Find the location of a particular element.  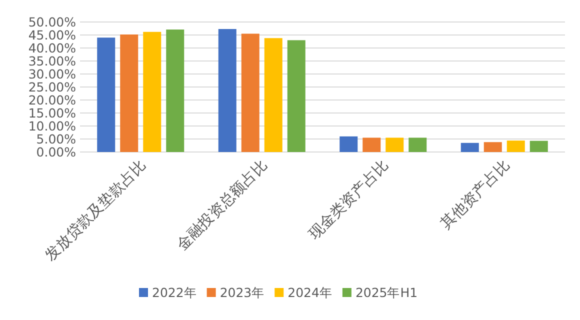

y-tick-label: 45.00% is located at coordinates (52, 35).